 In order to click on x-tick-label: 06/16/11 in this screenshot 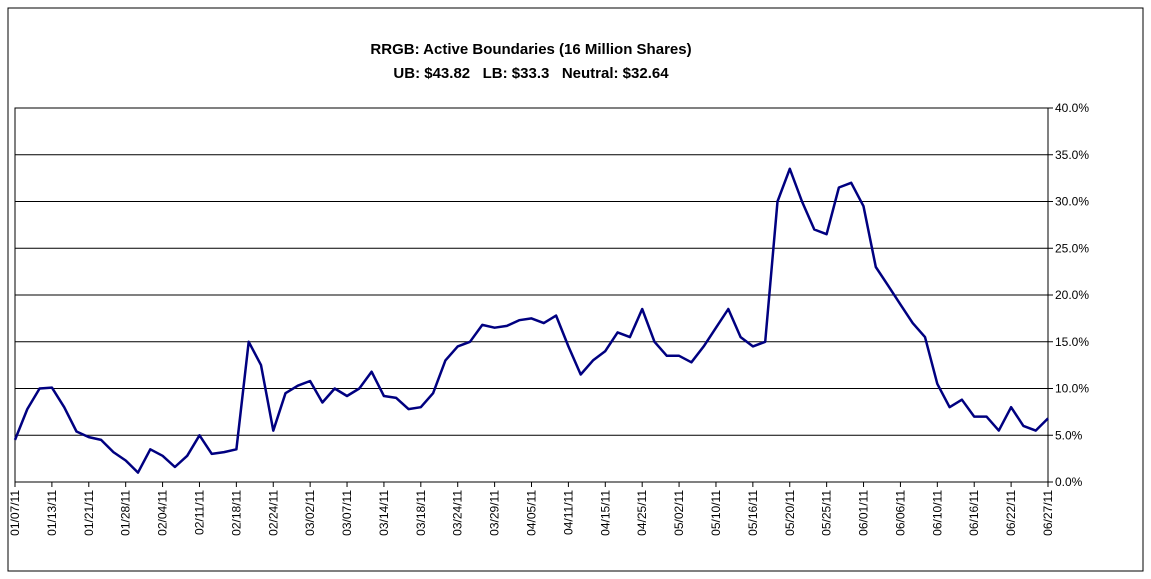, I will do `click(974, 513)`.